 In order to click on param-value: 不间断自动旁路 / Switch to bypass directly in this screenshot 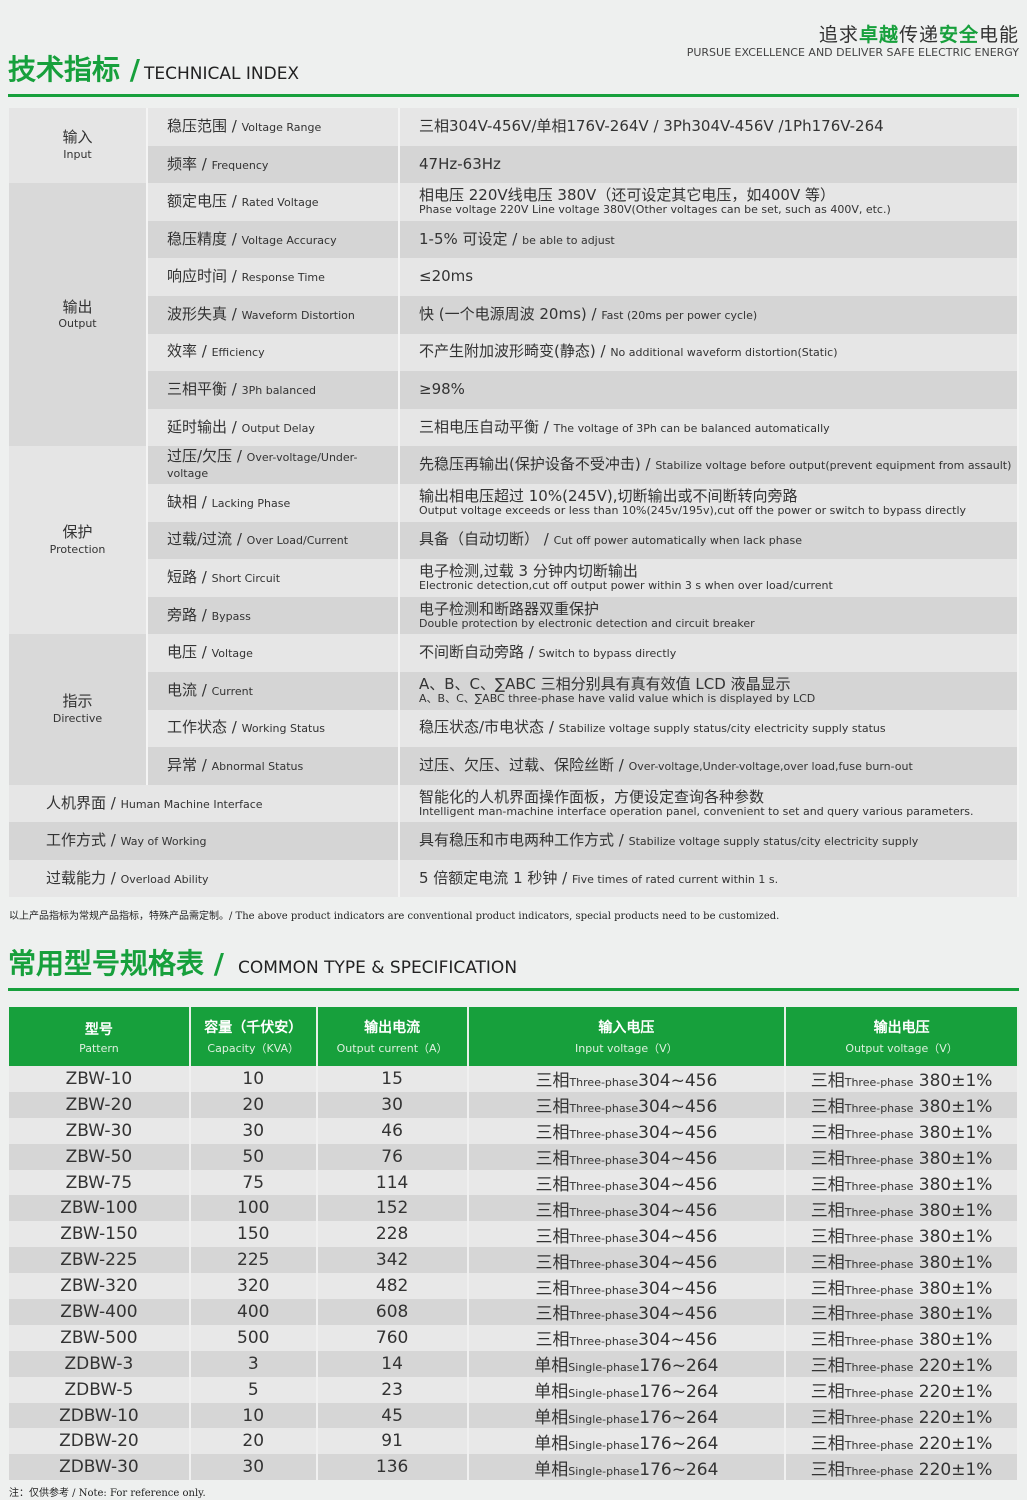, I will do `click(709, 653)`.